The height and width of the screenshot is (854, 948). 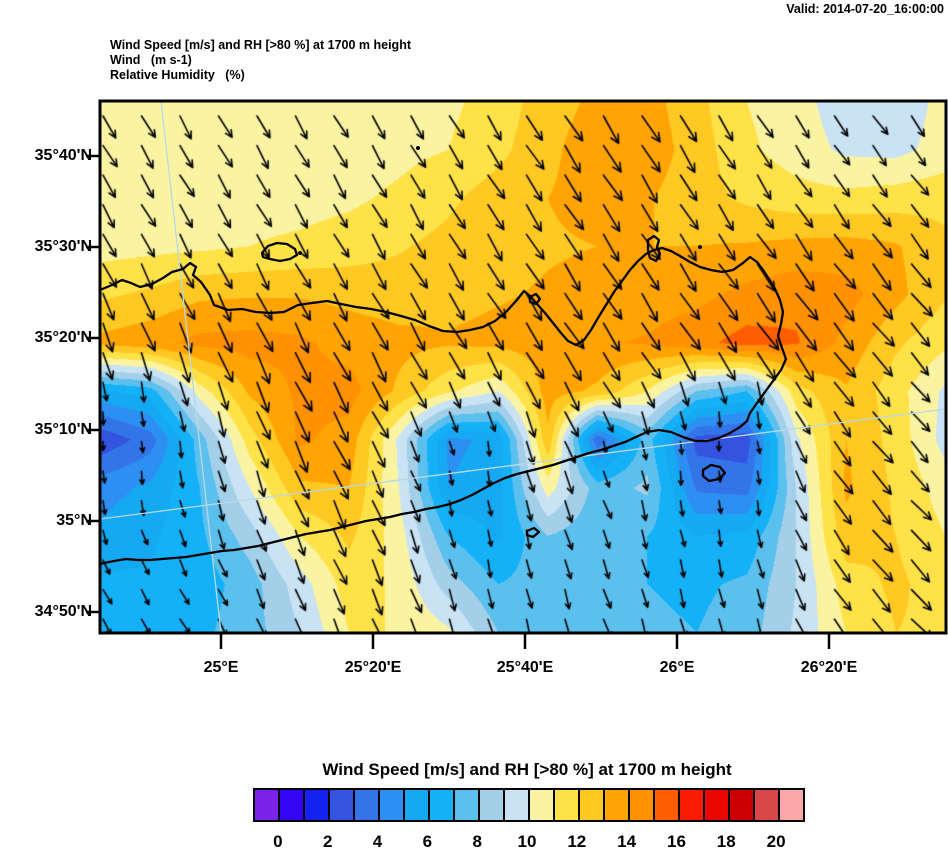 What do you see at coordinates (865, 9) in the screenshot?
I see `valid-time-label: Valid: 2014-07-20_16:00:00` at bounding box center [865, 9].